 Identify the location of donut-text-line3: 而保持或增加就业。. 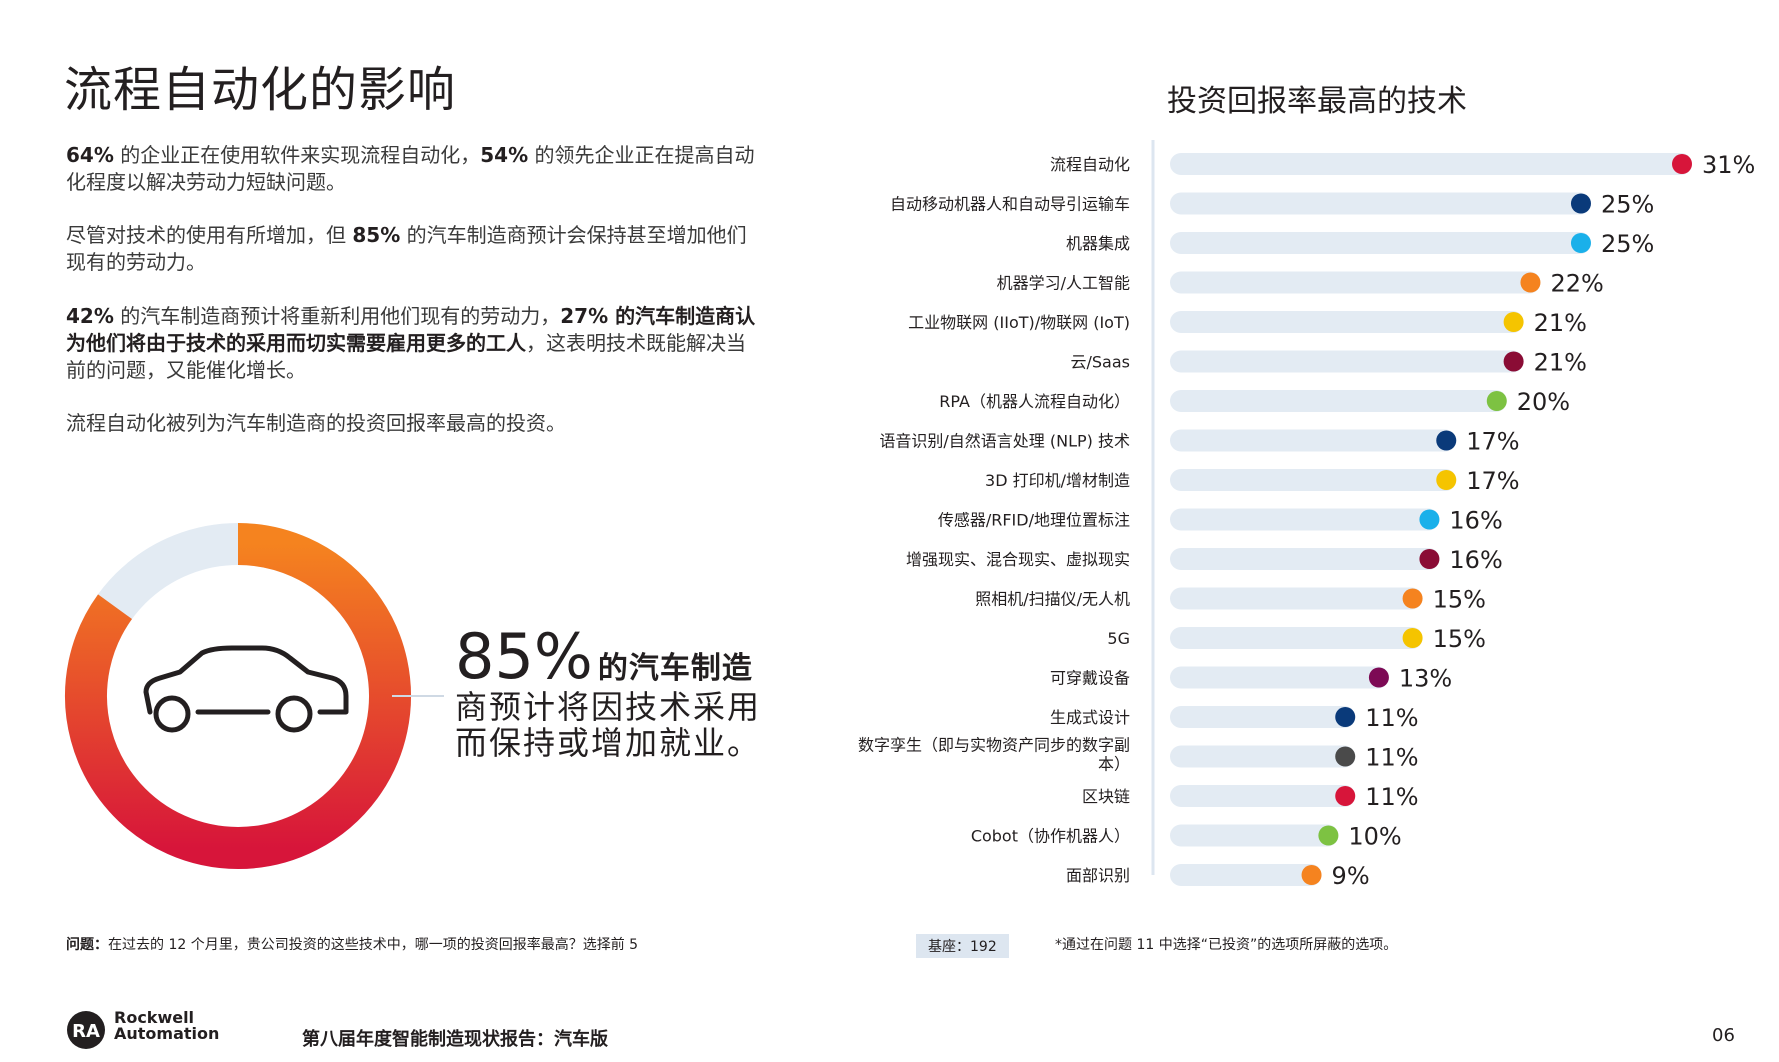
(608, 743).